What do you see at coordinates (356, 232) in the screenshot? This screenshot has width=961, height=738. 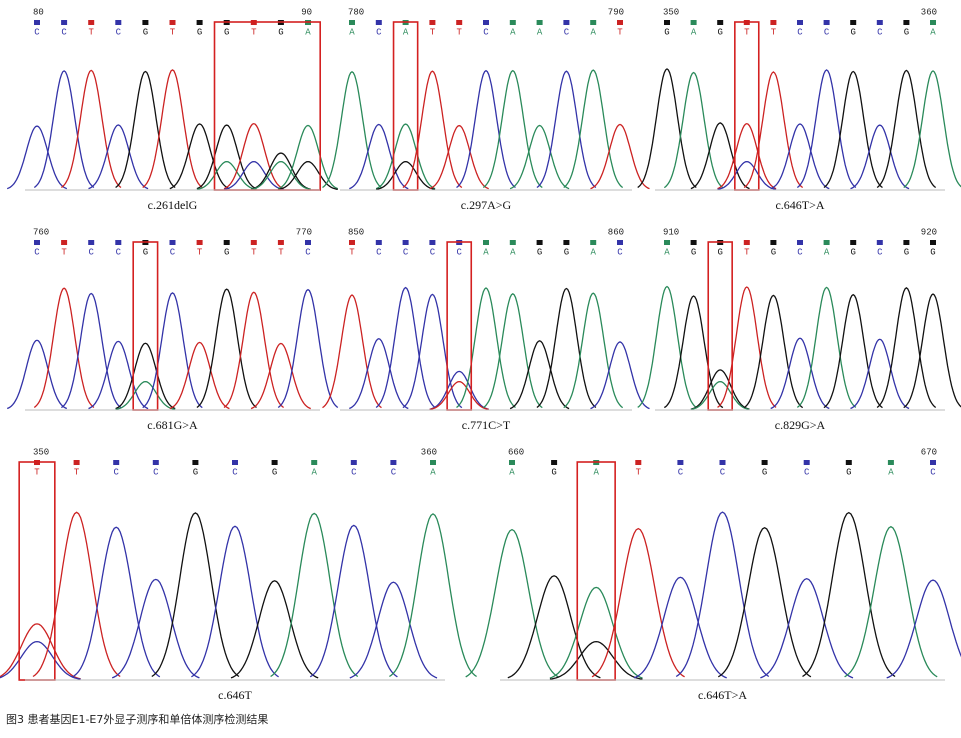 I see `position-start: 850` at bounding box center [356, 232].